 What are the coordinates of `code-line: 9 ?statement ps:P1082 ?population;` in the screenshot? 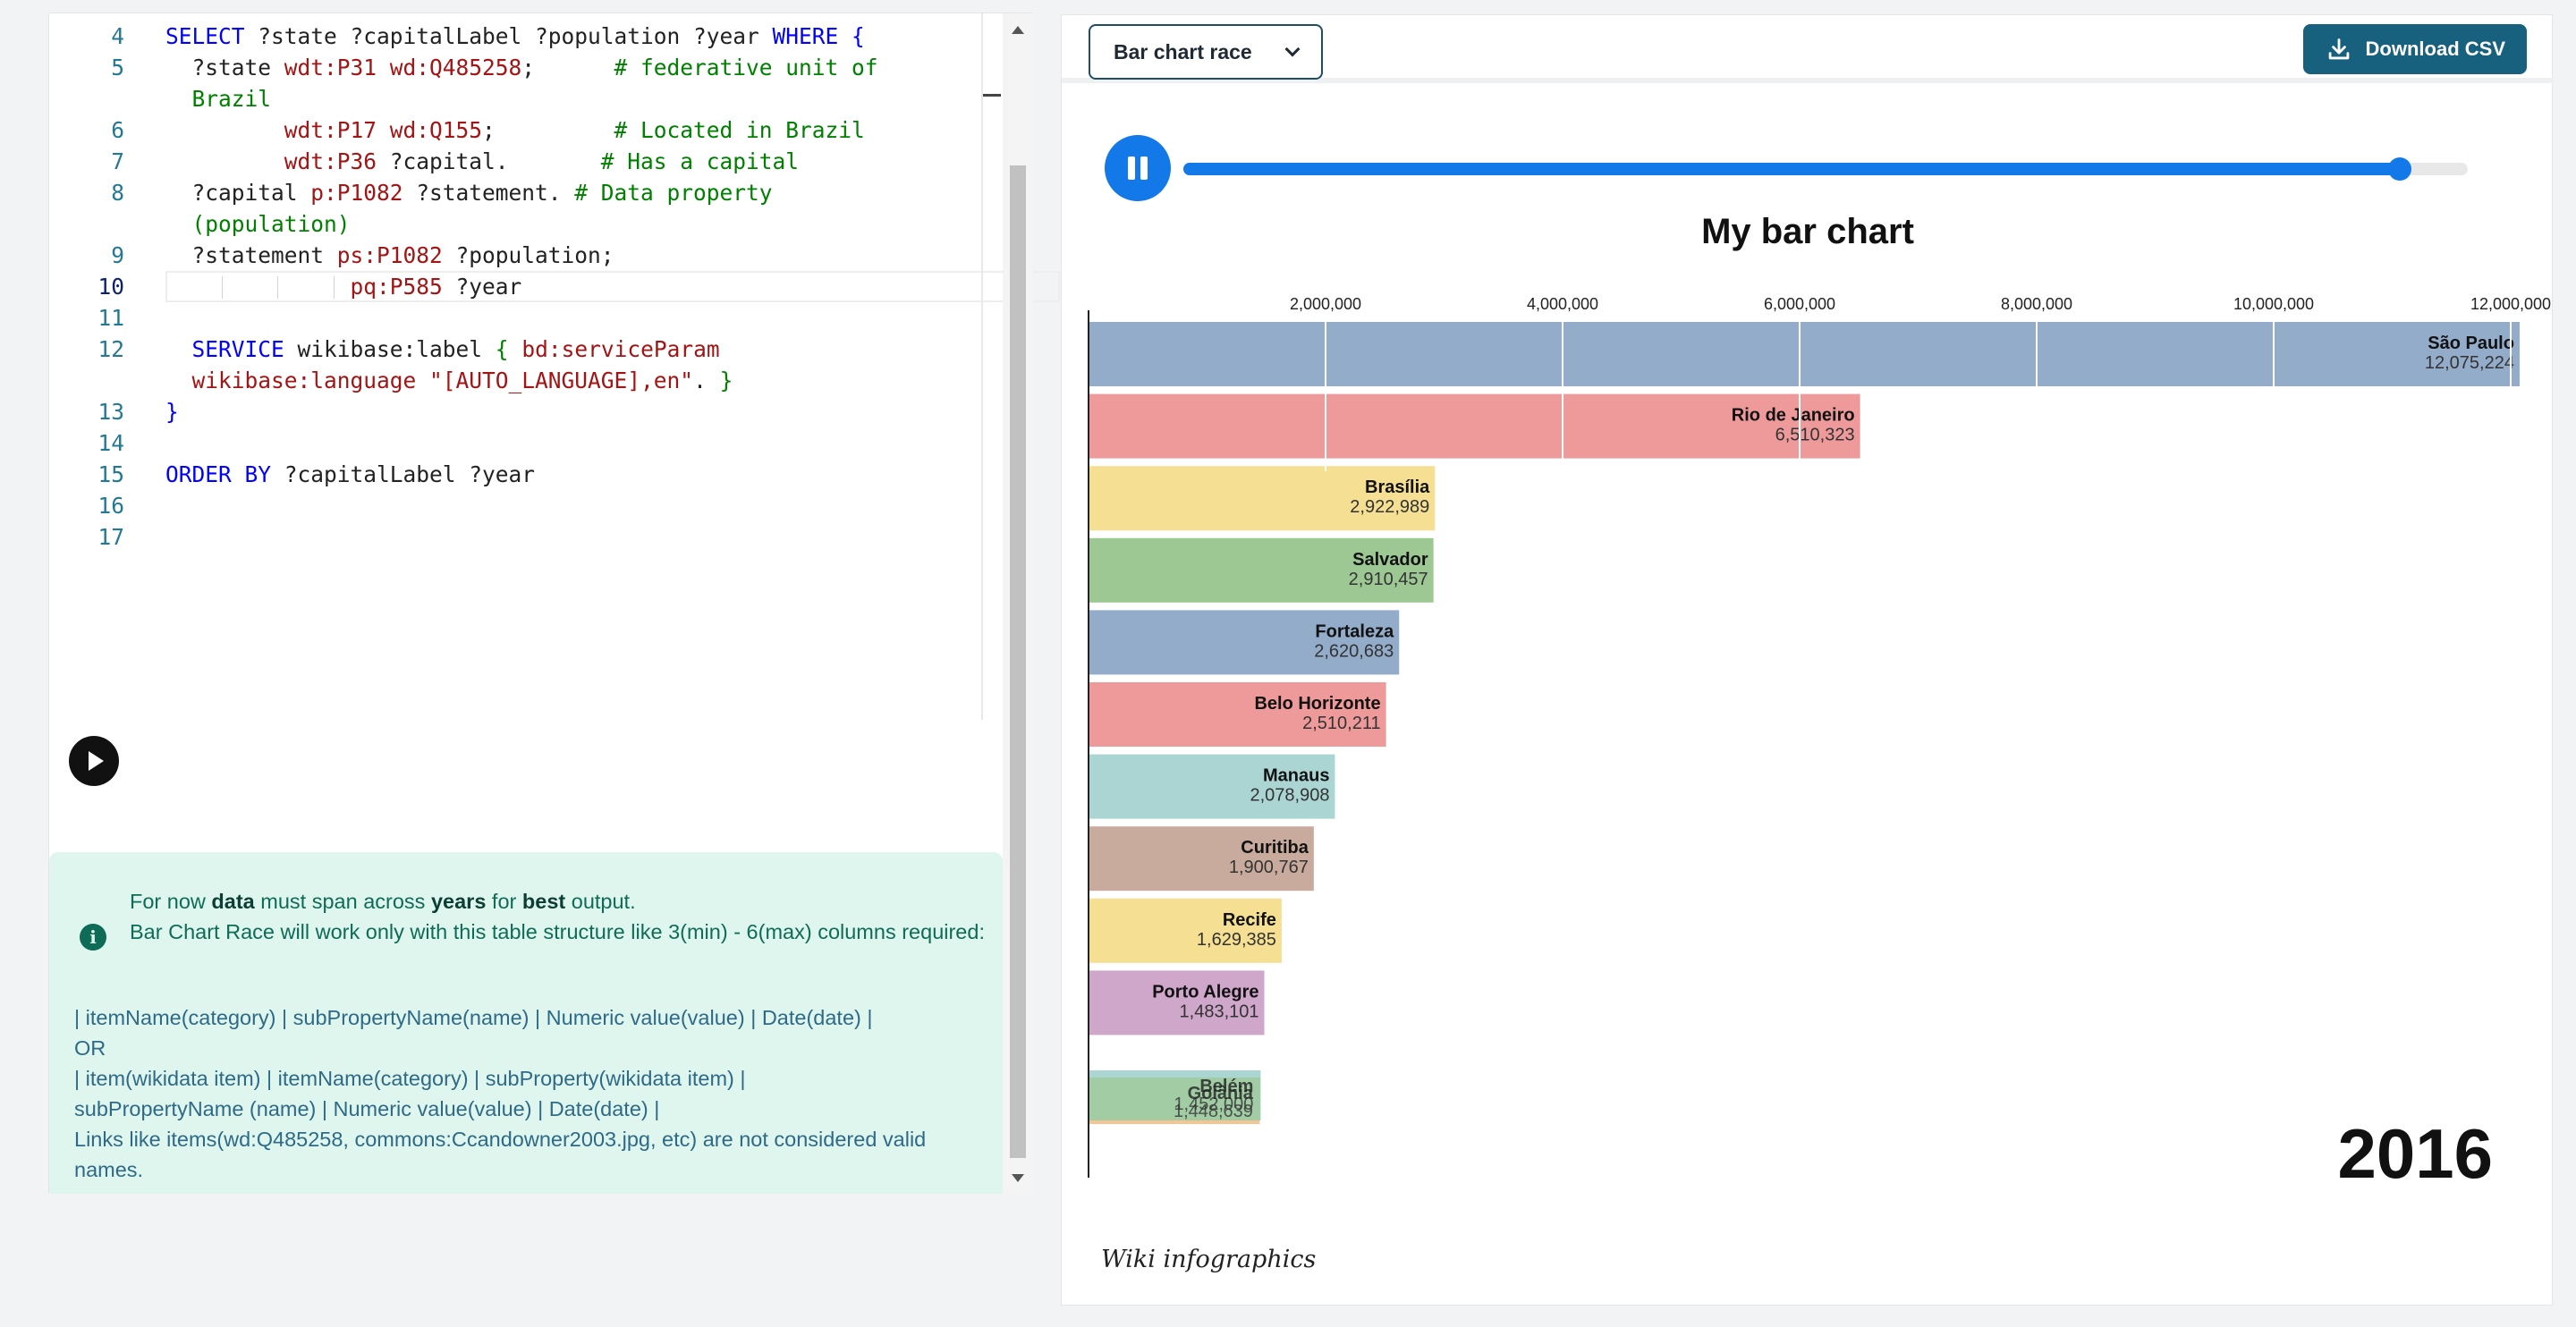 It's located at (525, 255).